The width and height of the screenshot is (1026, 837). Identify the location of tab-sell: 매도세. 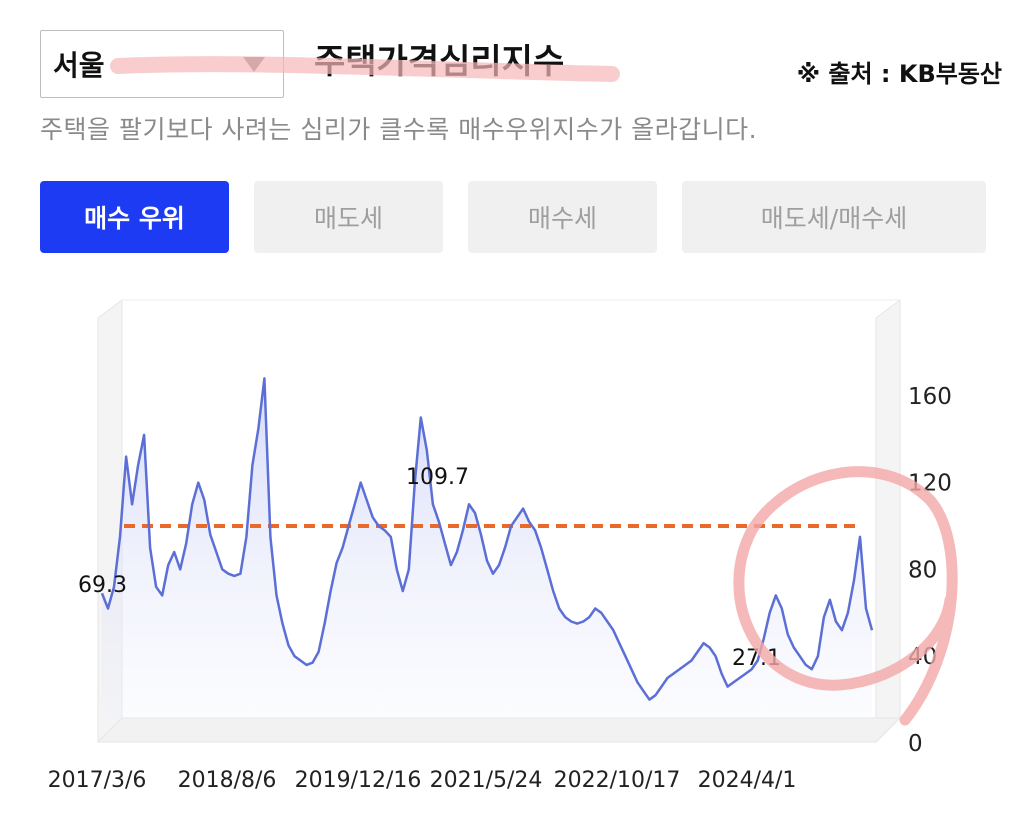
(348, 217).